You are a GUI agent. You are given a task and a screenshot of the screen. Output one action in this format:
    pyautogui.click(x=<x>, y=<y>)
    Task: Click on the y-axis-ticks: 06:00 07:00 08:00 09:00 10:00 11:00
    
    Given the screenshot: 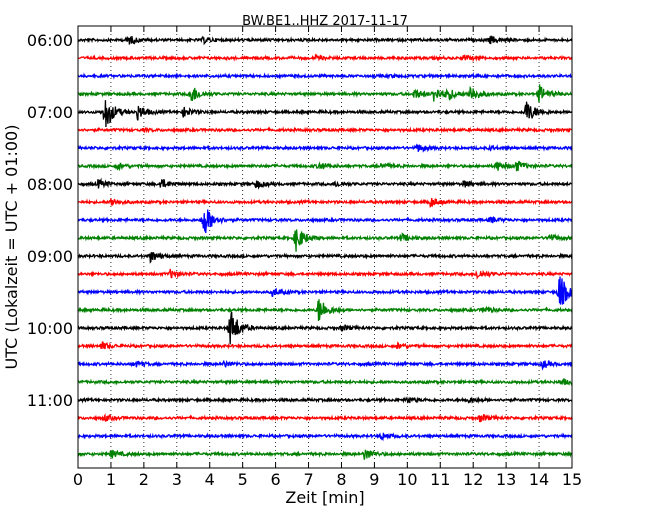 What is the action you would take?
    pyautogui.click(x=55, y=220)
    